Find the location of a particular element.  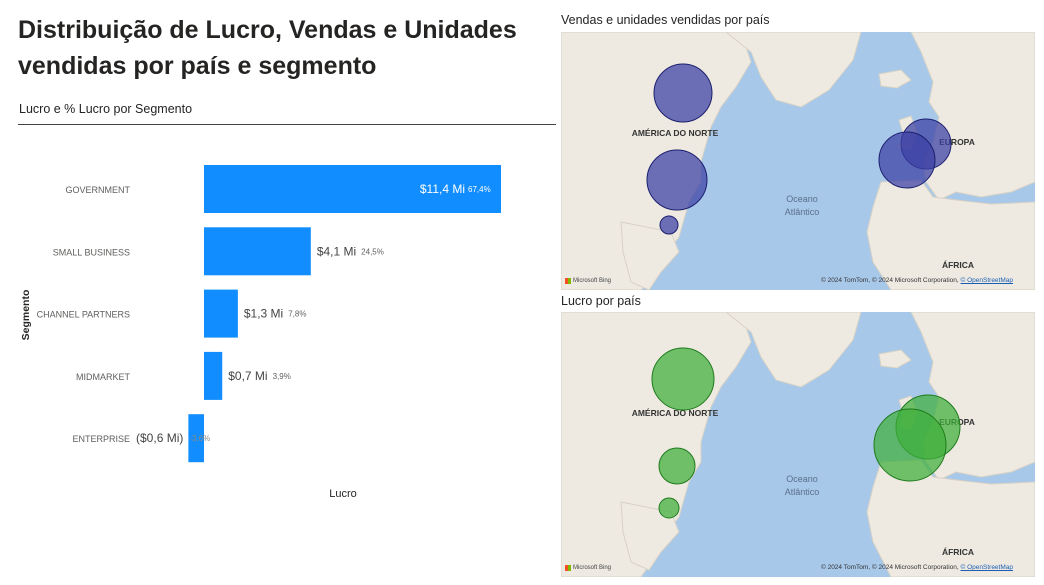

x-axis-title: Lucro is located at coordinates (343, 494).